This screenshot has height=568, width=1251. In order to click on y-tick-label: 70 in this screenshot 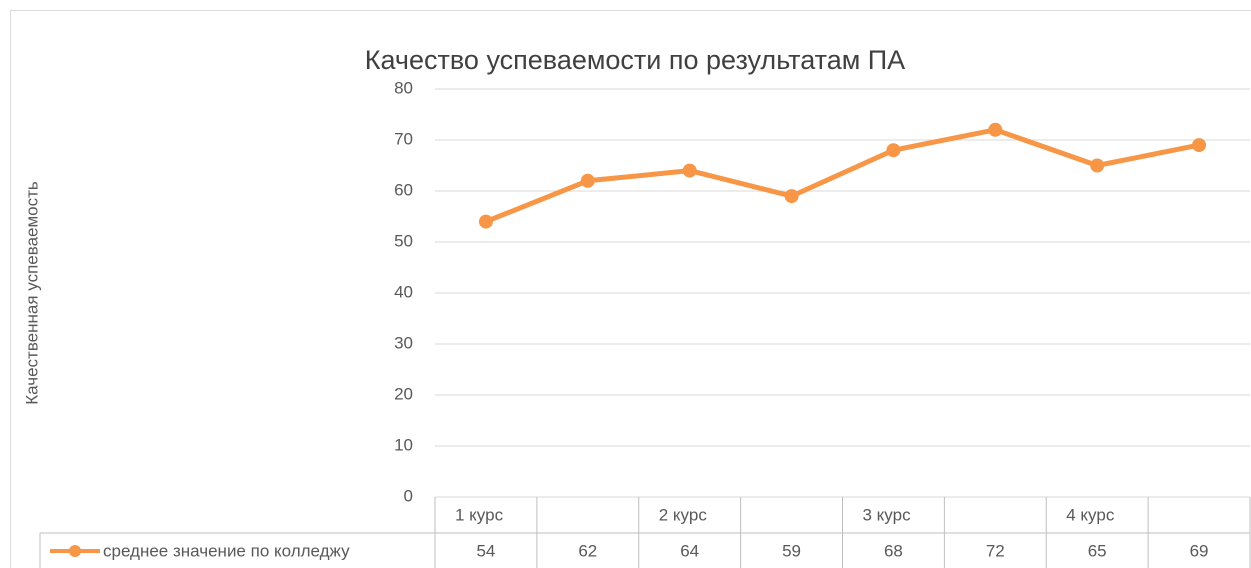, I will do `click(403, 138)`.